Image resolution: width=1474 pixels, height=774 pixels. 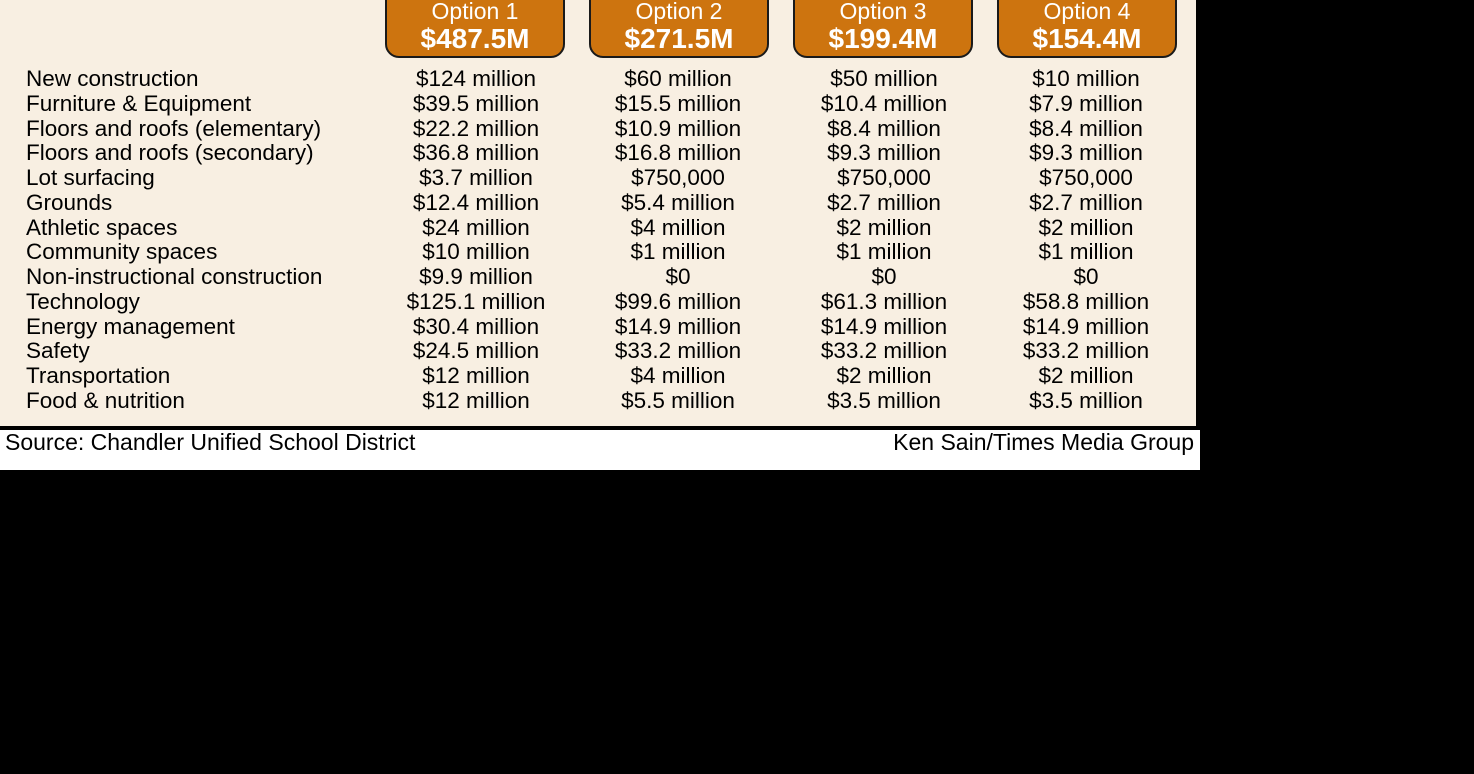 I want to click on option-header-1: Option 1 $487.5M, so click(x=475, y=29).